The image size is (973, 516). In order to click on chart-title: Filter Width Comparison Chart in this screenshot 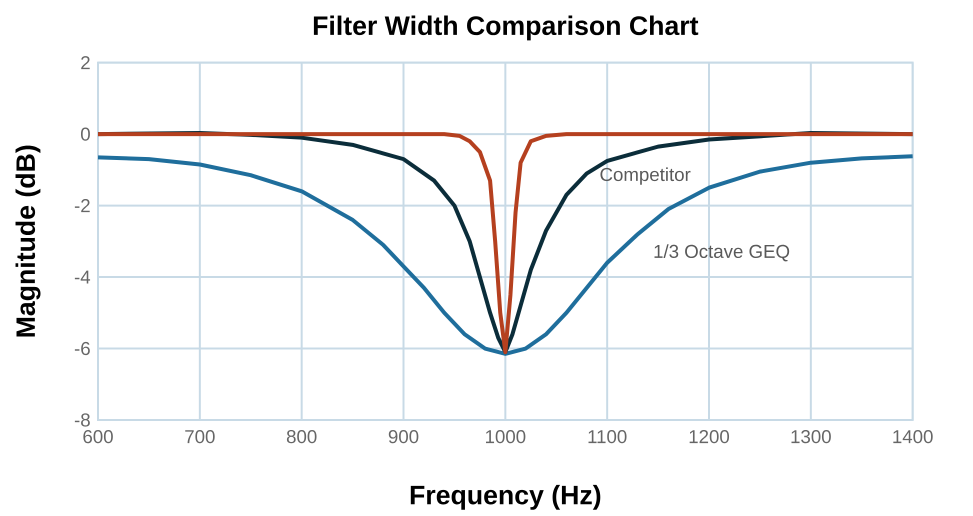, I will do `click(506, 28)`.